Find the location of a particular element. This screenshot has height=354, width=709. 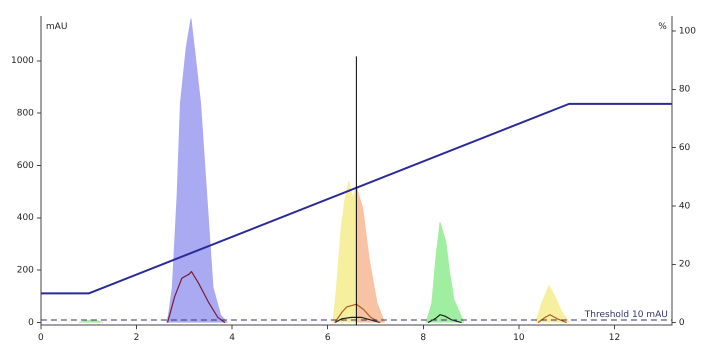

y-tick-label: 0 is located at coordinates (31, 323).